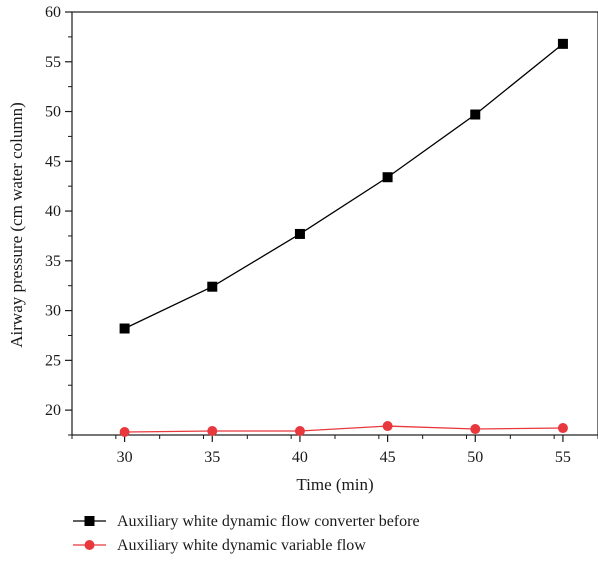  Describe the element at coordinates (388, 457) in the screenshot. I see `x-tick-label: 45` at that location.